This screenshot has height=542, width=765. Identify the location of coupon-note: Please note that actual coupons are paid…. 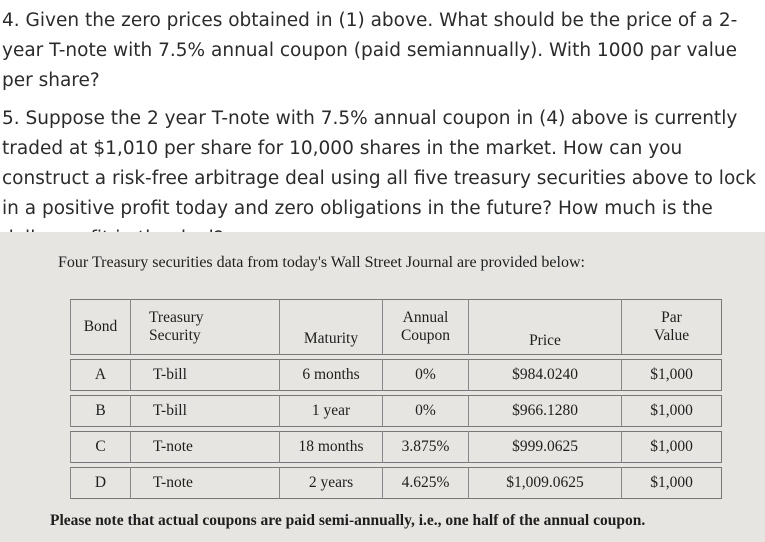
(348, 520).